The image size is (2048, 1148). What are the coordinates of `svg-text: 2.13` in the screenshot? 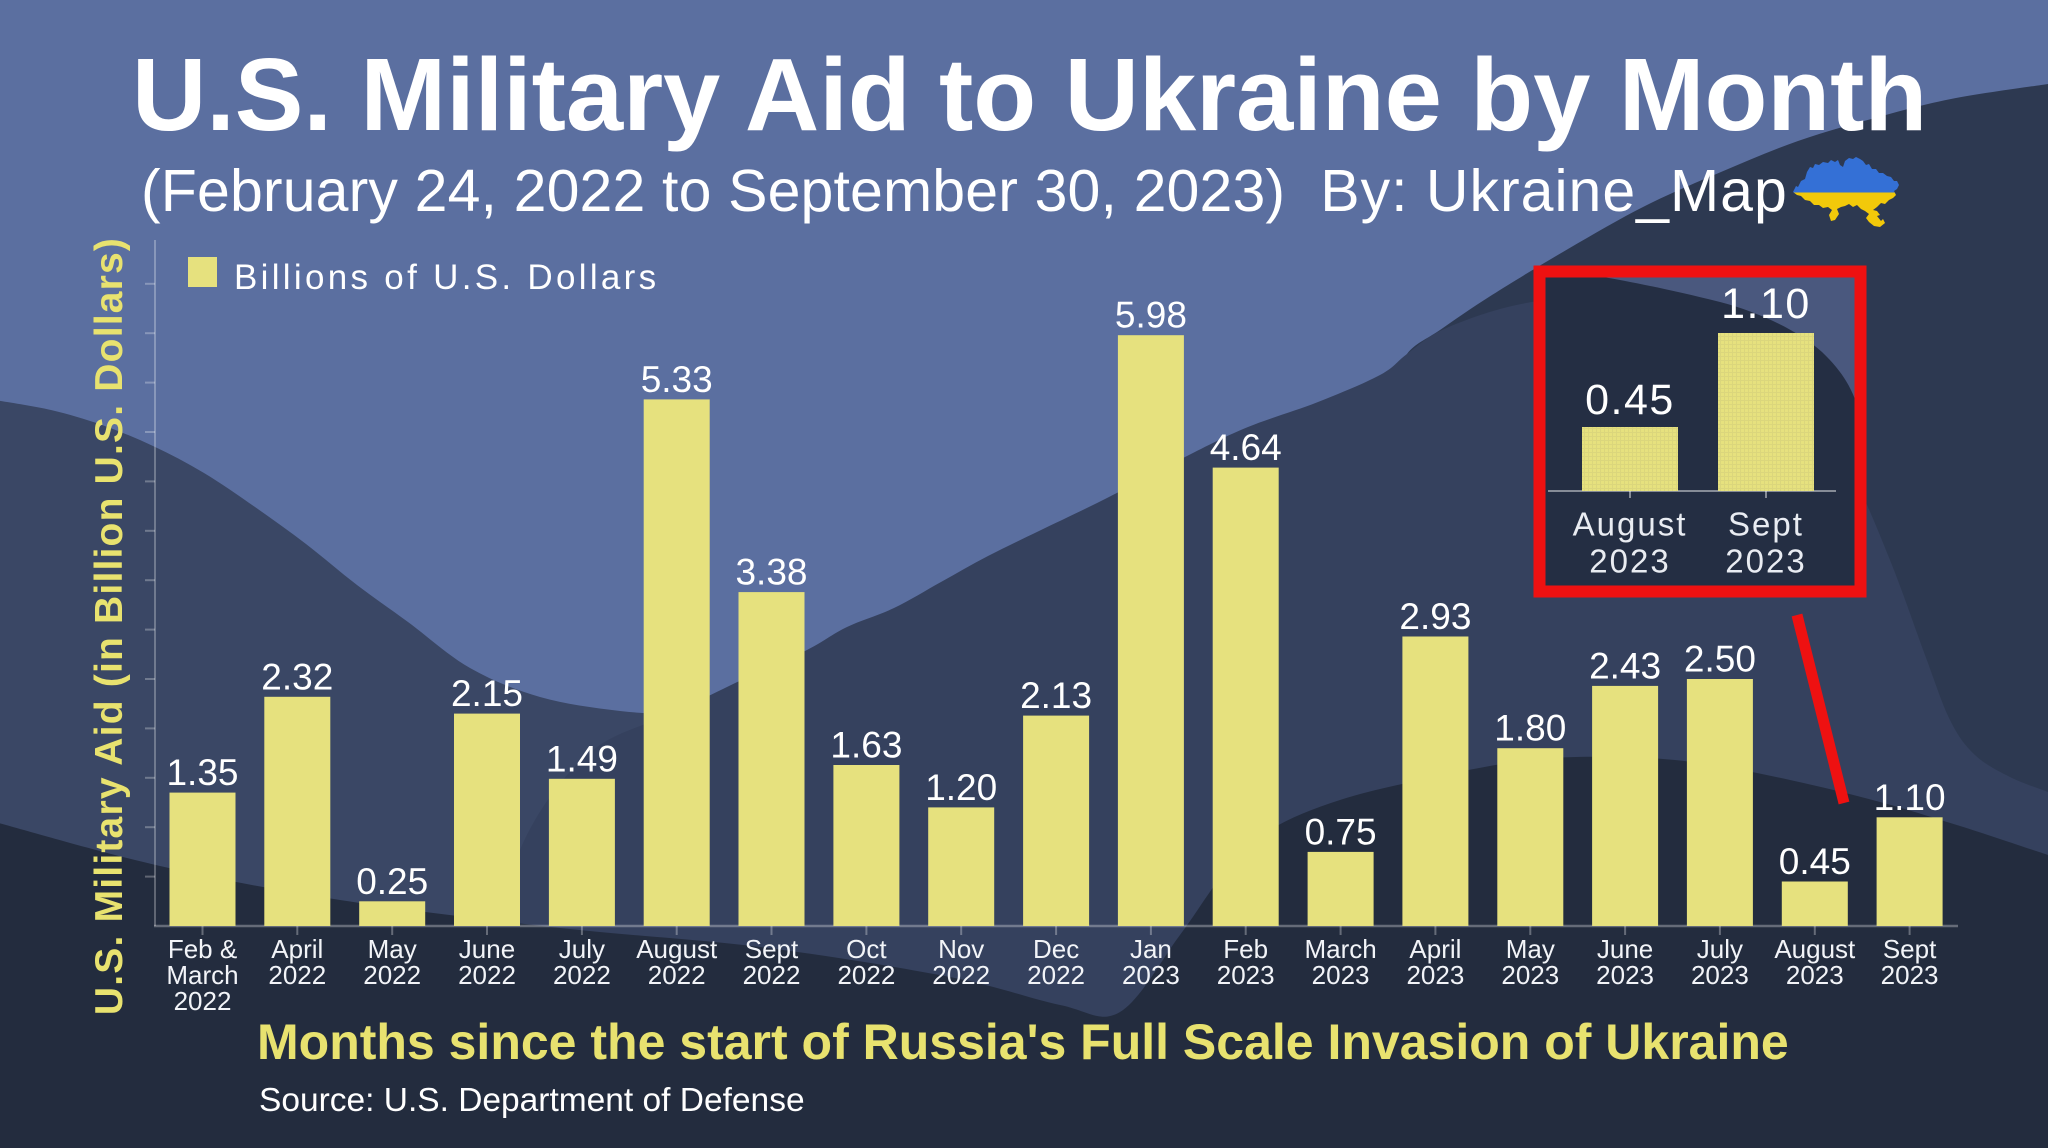 It's located at (1056, 695).